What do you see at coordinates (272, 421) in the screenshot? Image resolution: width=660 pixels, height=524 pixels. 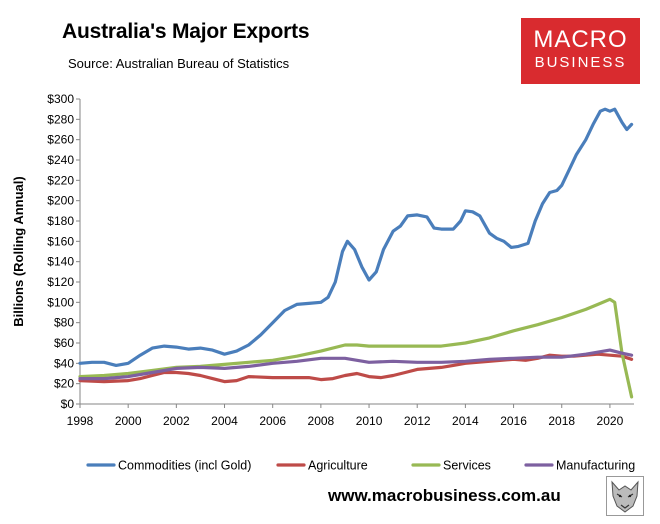 I see `x-tick-label: 2006` at bounding box center [272, 421].